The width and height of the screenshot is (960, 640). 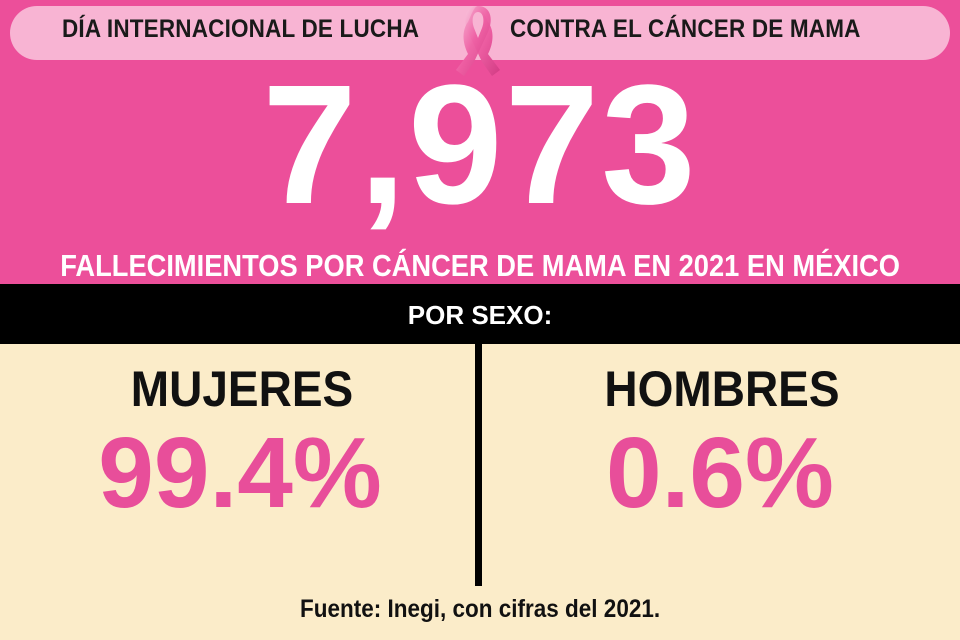 I want to click on women-percentage: 99.4%, so click(x=240, y=473).